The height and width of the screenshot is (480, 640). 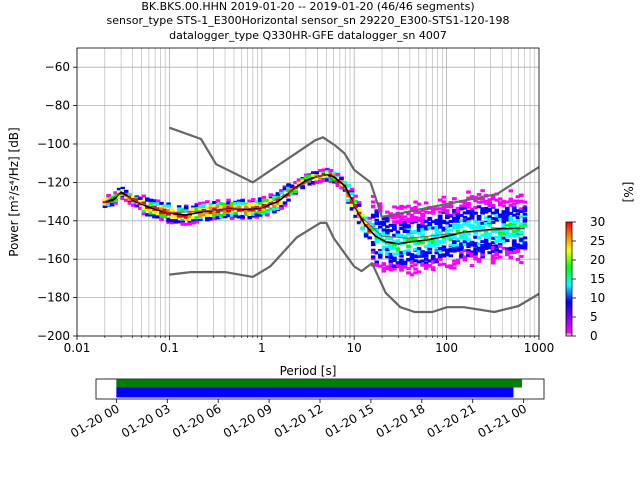 I want to click on colorbar: 0 5 10 15 20 25 30 [%], so click(x=600, y=262).